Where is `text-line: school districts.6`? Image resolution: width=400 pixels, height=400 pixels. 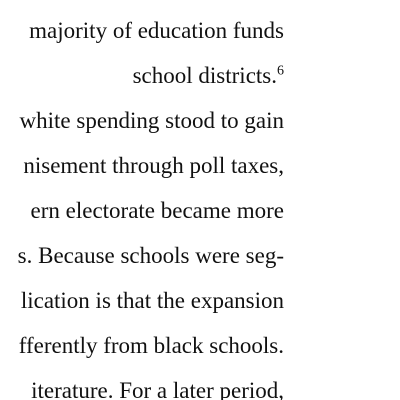
text-line: school districts.6 is located at coordinates (142, 75).